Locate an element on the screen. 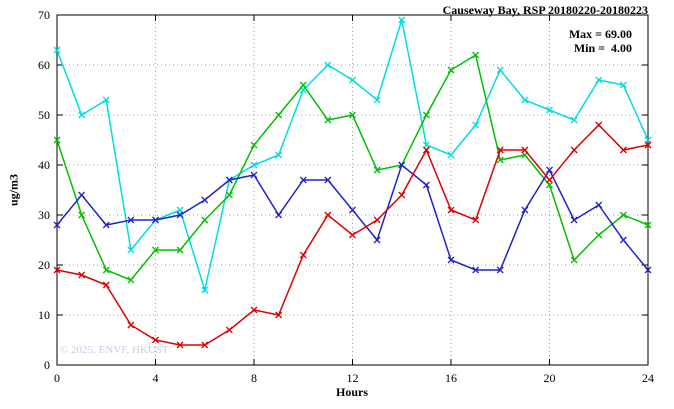  annotation-max: Max = 69.00 is located at coordinates (600, 34).